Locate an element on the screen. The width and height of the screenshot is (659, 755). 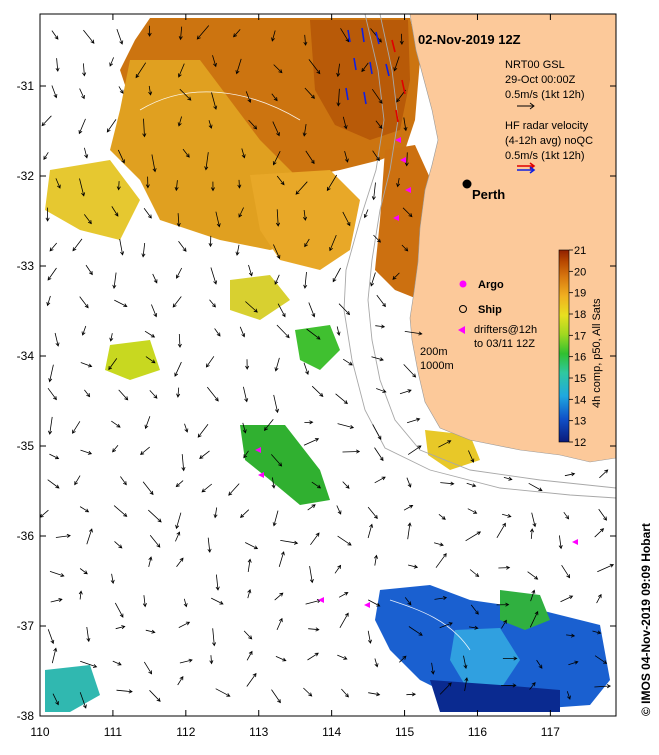
radar-label-3: 0.5m/s (1kt 12h) is located at coordinates (544, 156).